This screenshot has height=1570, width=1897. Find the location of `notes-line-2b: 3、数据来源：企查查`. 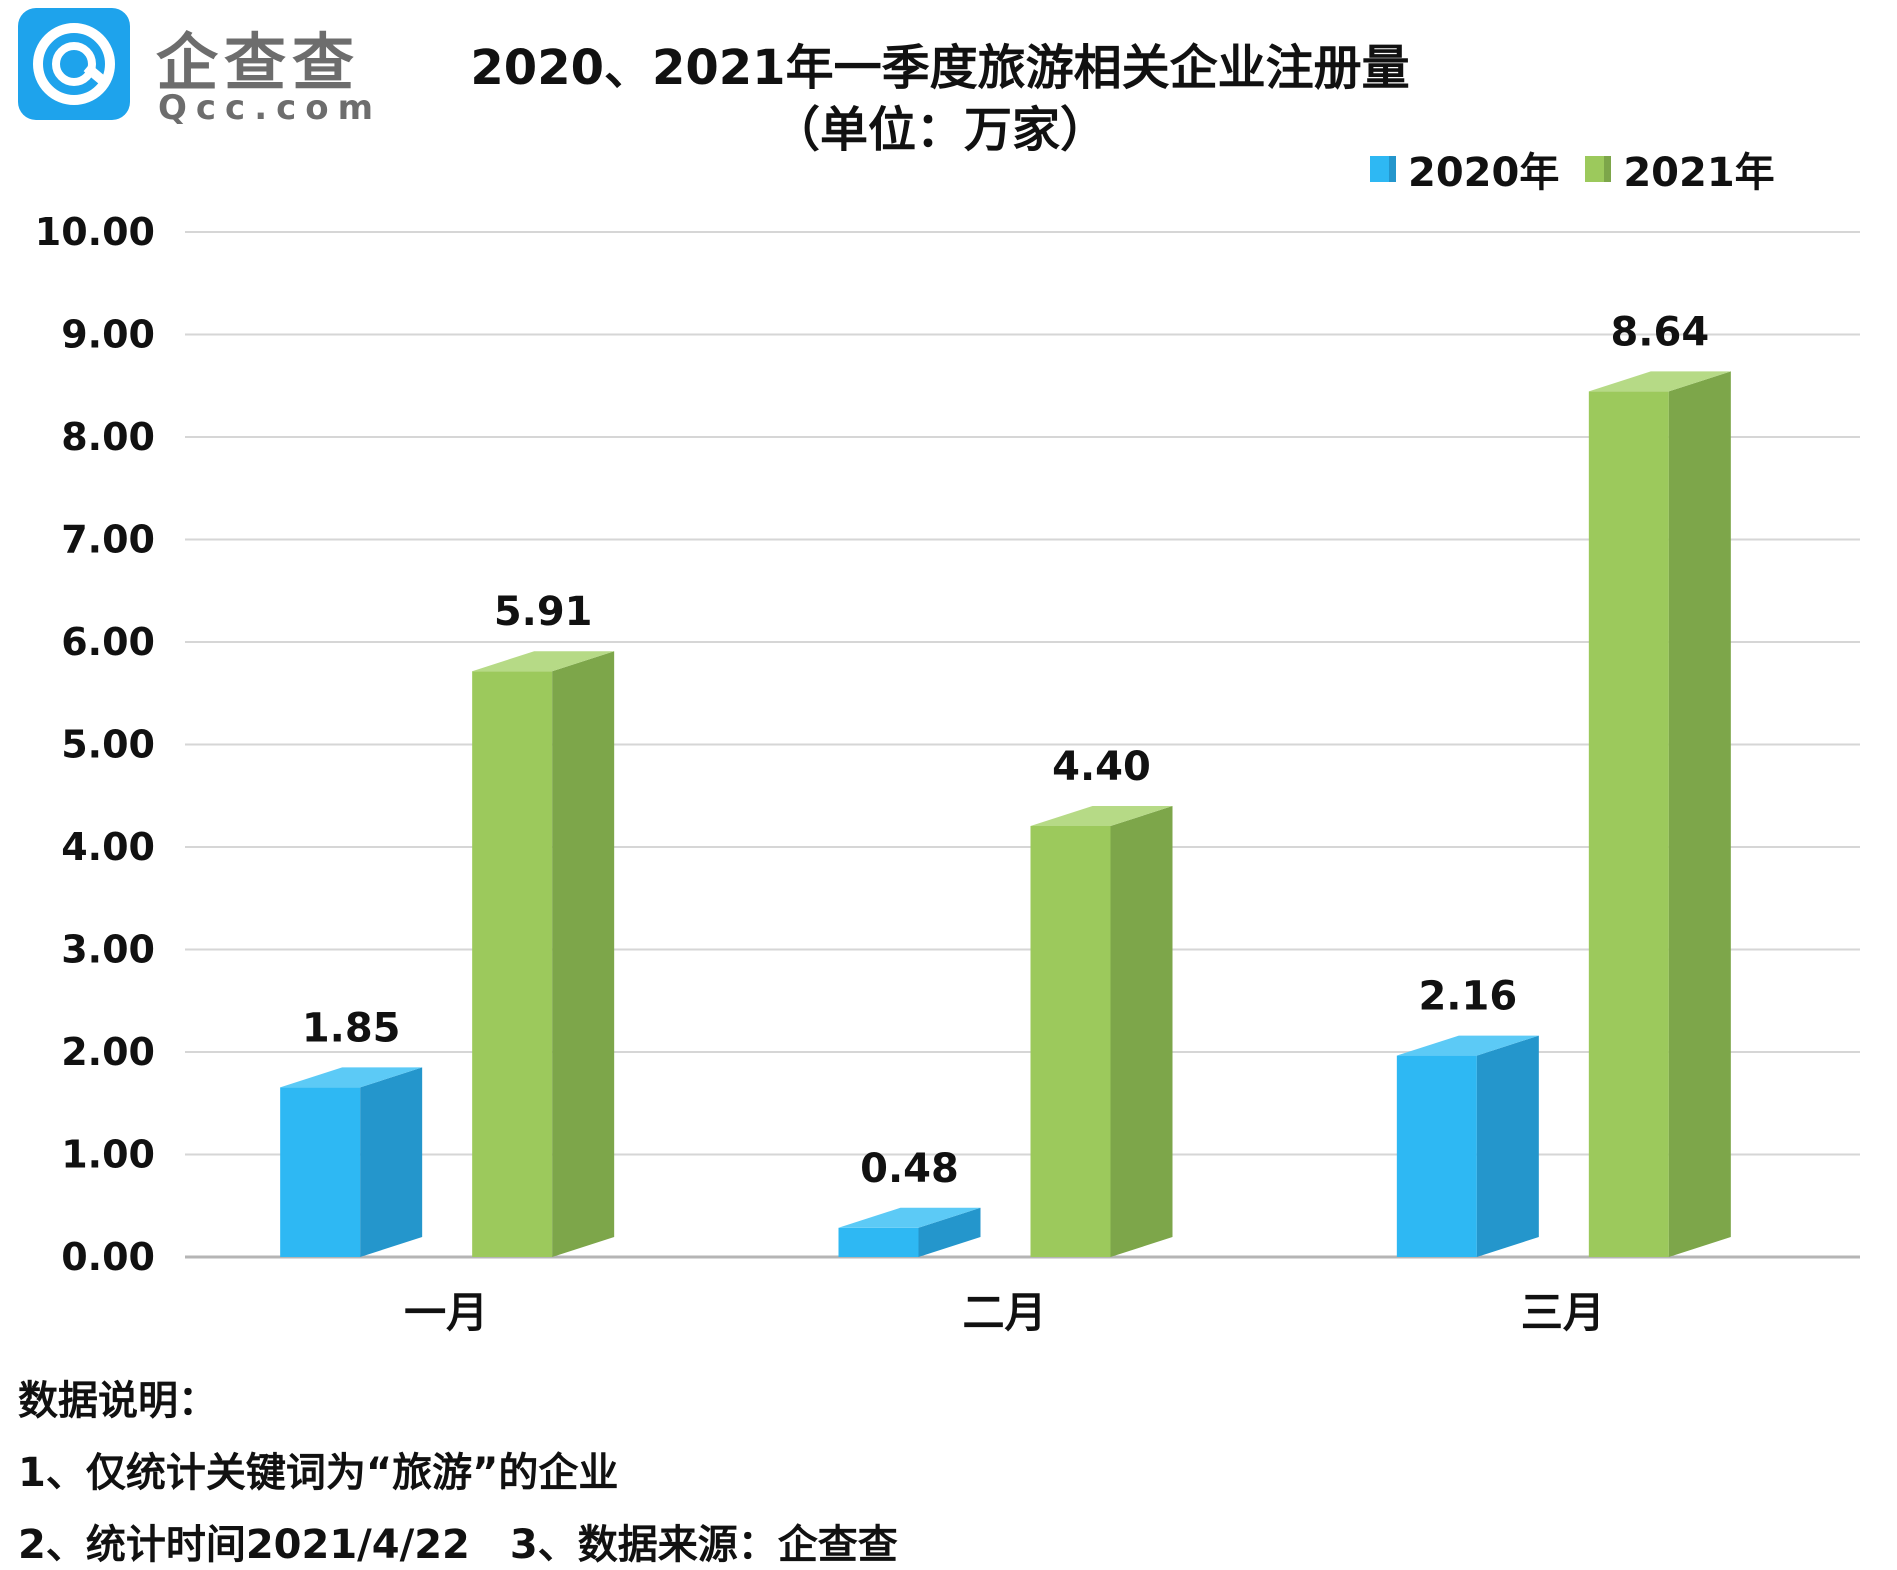

notes-line-2b: 3、数据来源：企查查 is located at coordinates (703, 1545).